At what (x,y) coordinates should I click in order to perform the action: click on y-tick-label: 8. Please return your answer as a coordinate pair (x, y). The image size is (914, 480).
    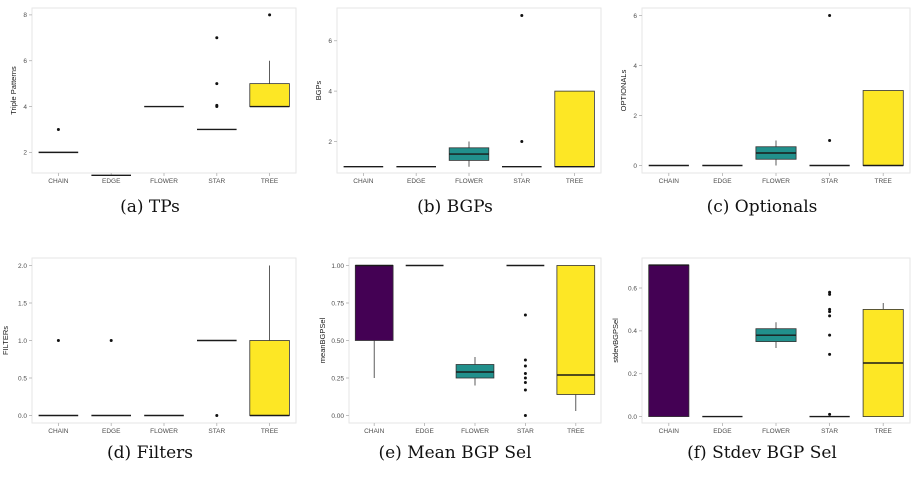
    Looking at the image, I should click on (25, 15).